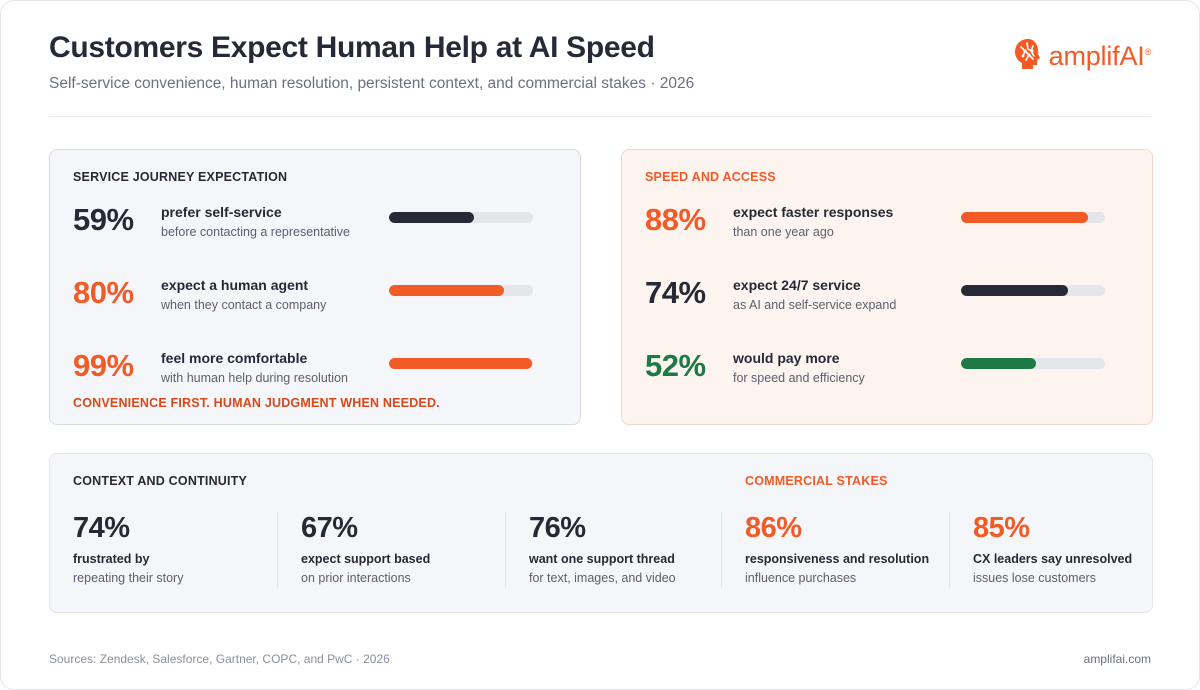 The image size is (1200, 690). Describe the element at coordinates (221, 212) in the screenshot. I see `stat-heading: prefer self-service` at that location.